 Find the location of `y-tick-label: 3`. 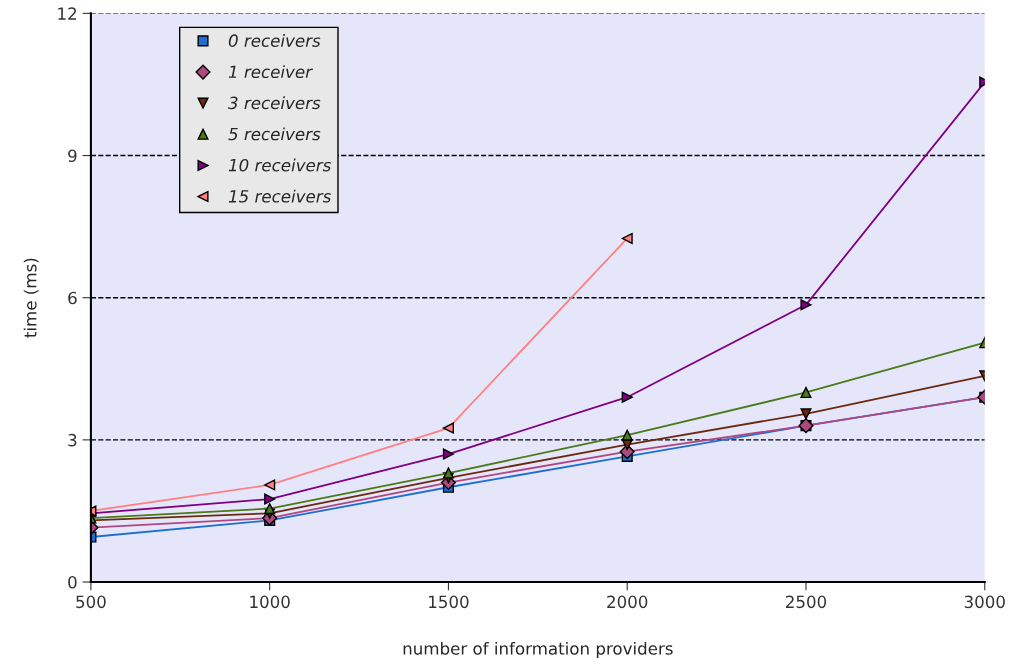

y-tick-label: 3 is located at coordinates (72, 440).